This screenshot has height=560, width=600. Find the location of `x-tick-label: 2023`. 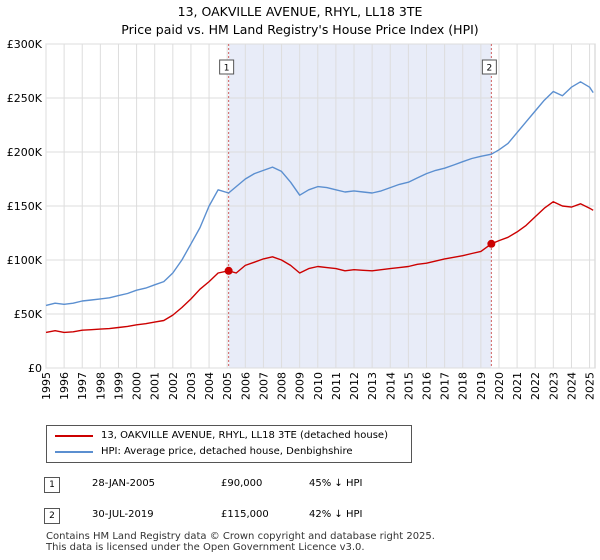

x-tick-label: 2023 is located at coordinates (553, 386).